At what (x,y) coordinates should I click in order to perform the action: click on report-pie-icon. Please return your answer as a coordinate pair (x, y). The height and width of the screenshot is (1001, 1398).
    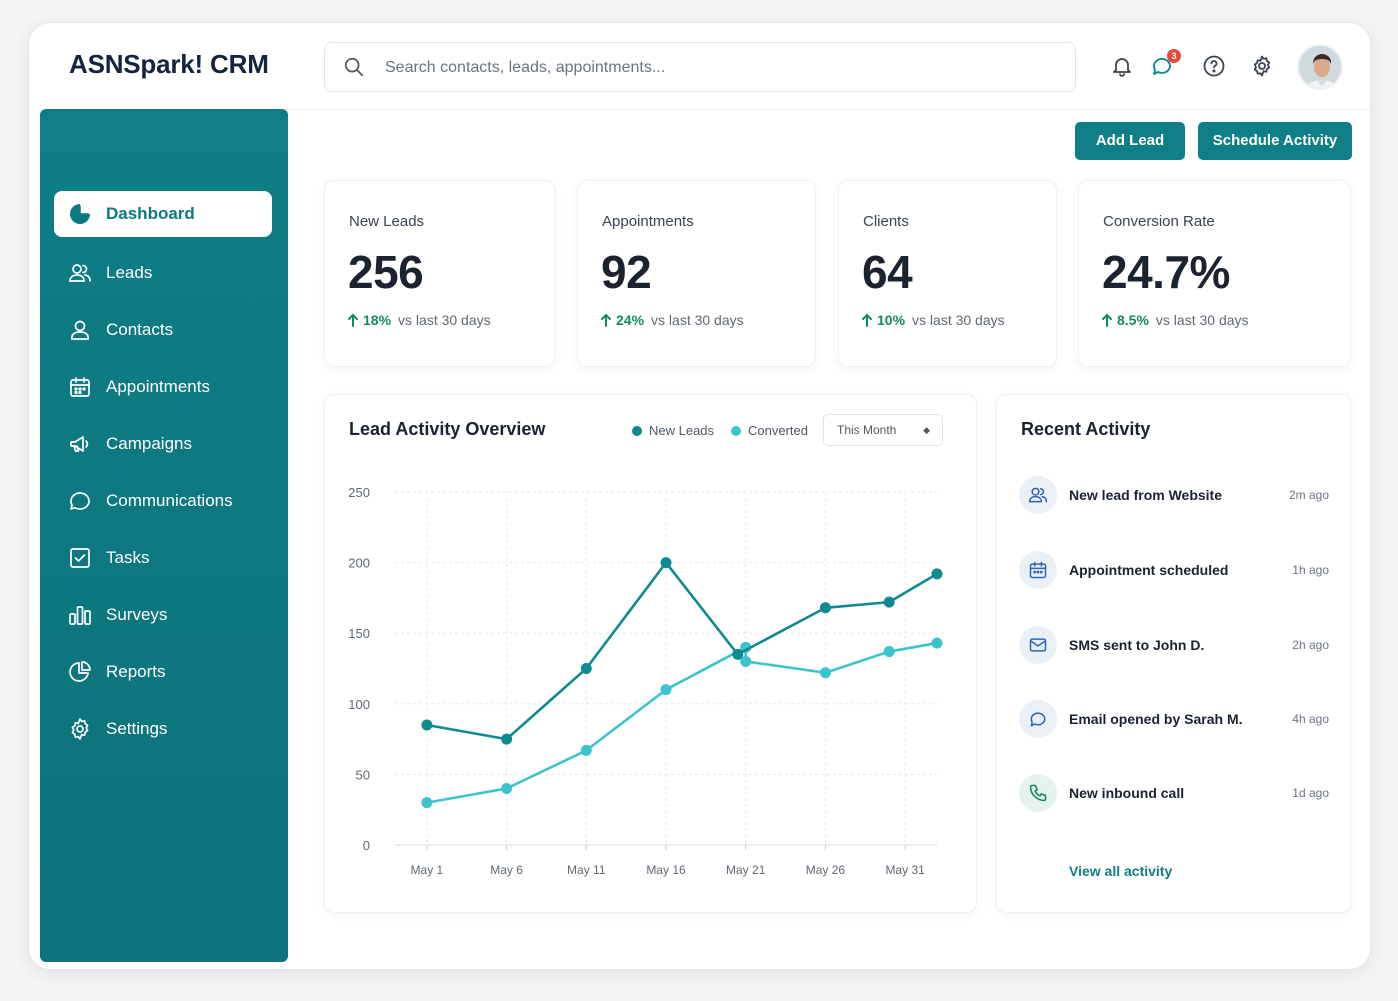
    Looking at the image, I should click on (80, 671).